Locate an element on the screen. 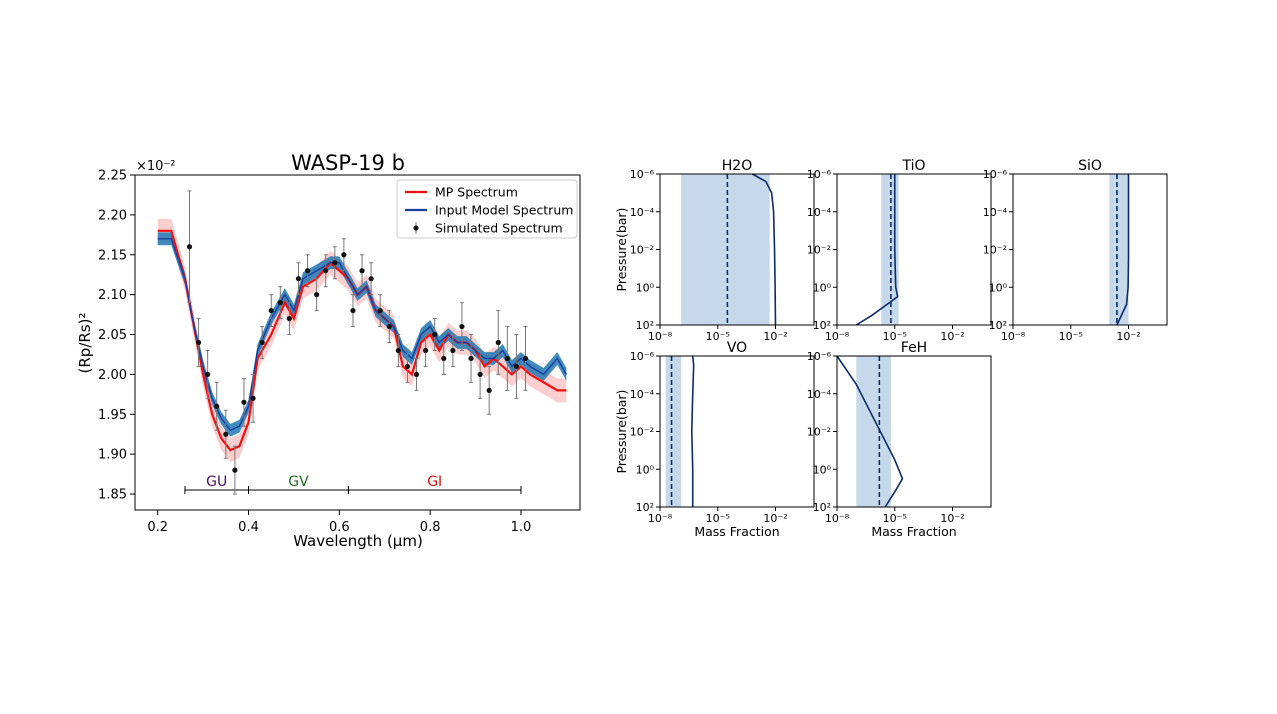  y-tick-label: 2.10 is located at coordinates (112, 295).